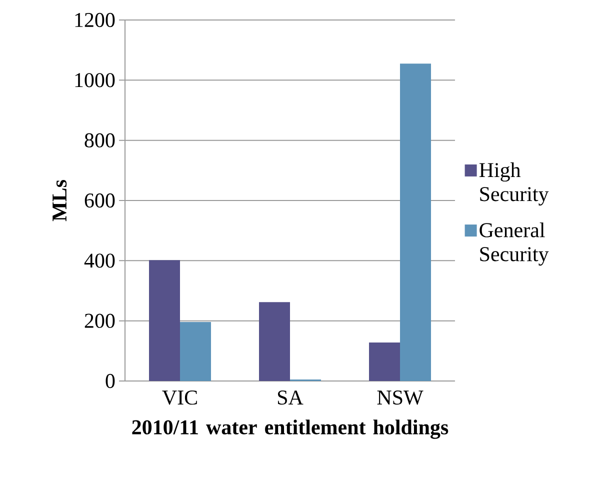 The height and width of the screenshot is (491, 603). Describe the element at coordinates (514, 244) in the screenshot. I see `legend-label: General Security` at that location.